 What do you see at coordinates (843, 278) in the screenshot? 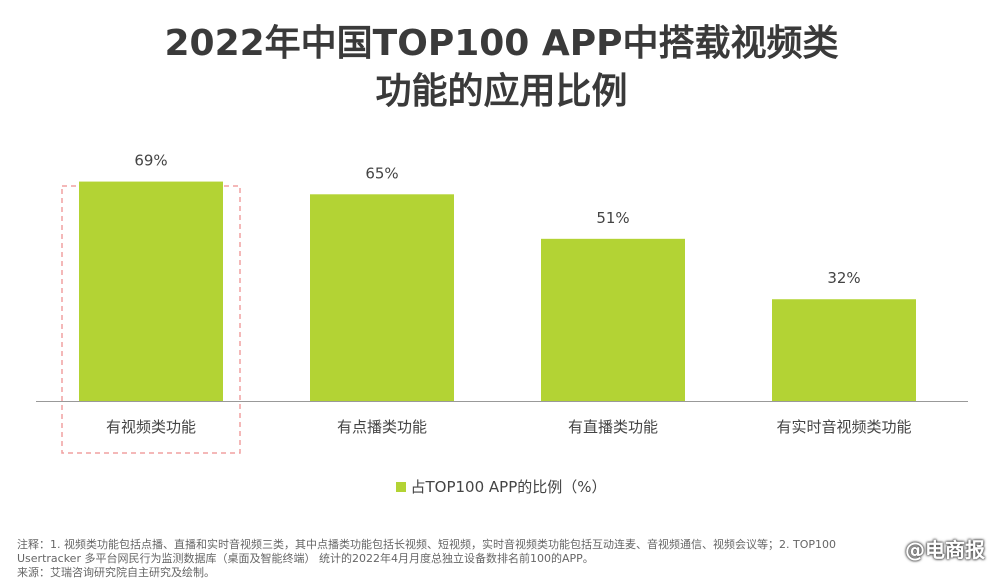
I see `data-label-4: 32%` at bounding box center [843, 278].